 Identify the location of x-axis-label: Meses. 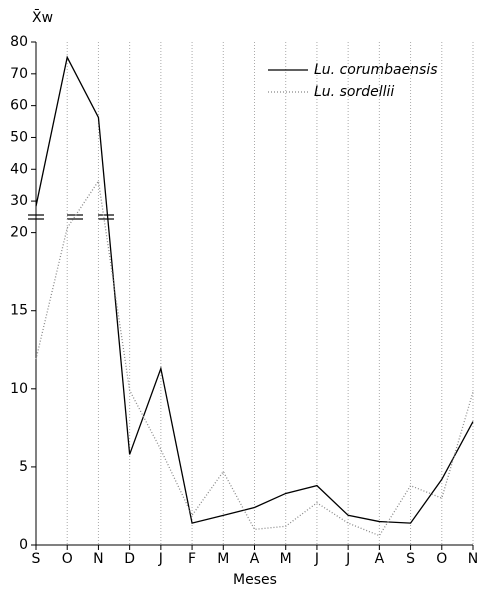
(255, 580).